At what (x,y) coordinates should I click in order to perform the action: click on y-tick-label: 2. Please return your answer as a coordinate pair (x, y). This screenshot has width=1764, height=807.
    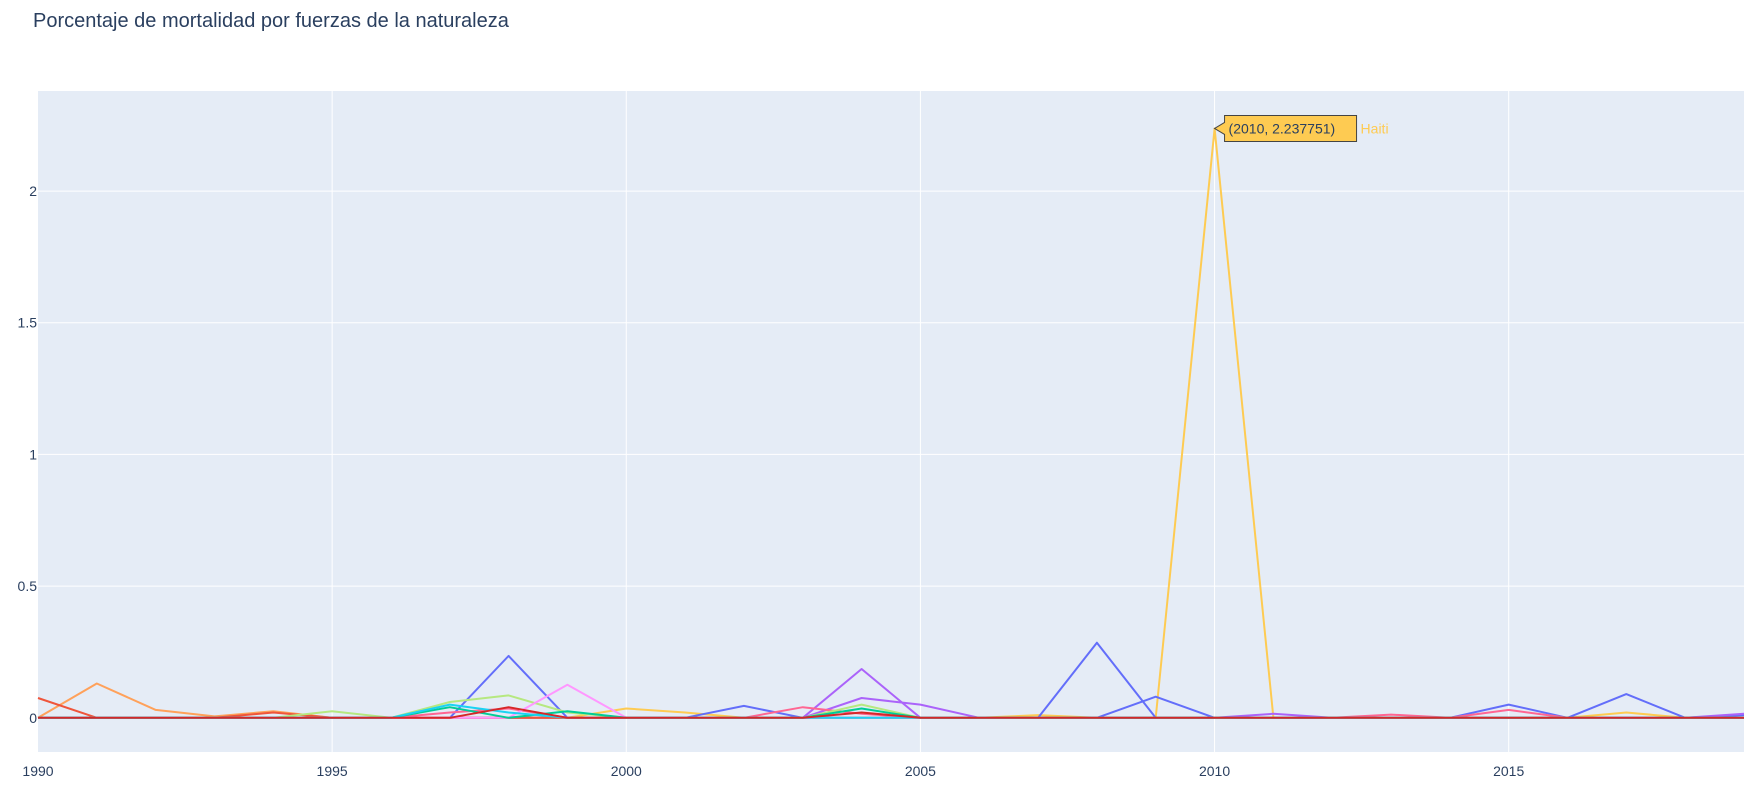
    Looking at the image, I should click on (33, 191).